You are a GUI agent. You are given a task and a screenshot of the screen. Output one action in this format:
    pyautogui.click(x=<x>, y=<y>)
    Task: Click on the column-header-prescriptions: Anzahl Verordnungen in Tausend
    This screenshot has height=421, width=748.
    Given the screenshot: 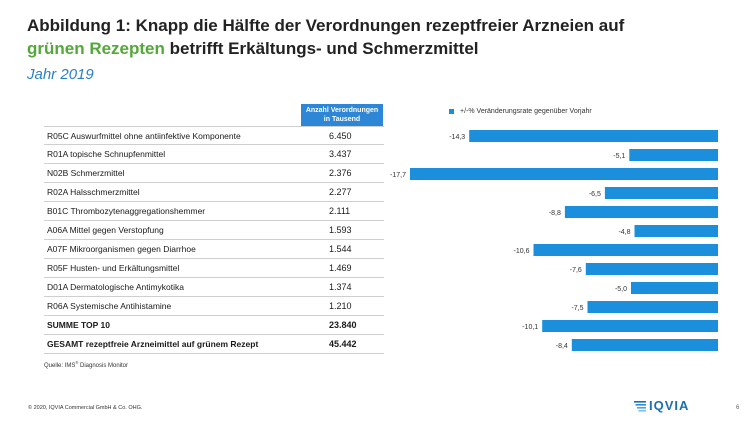 What is the action you would take?
    pyautogui.click(x=342, y=115)
    